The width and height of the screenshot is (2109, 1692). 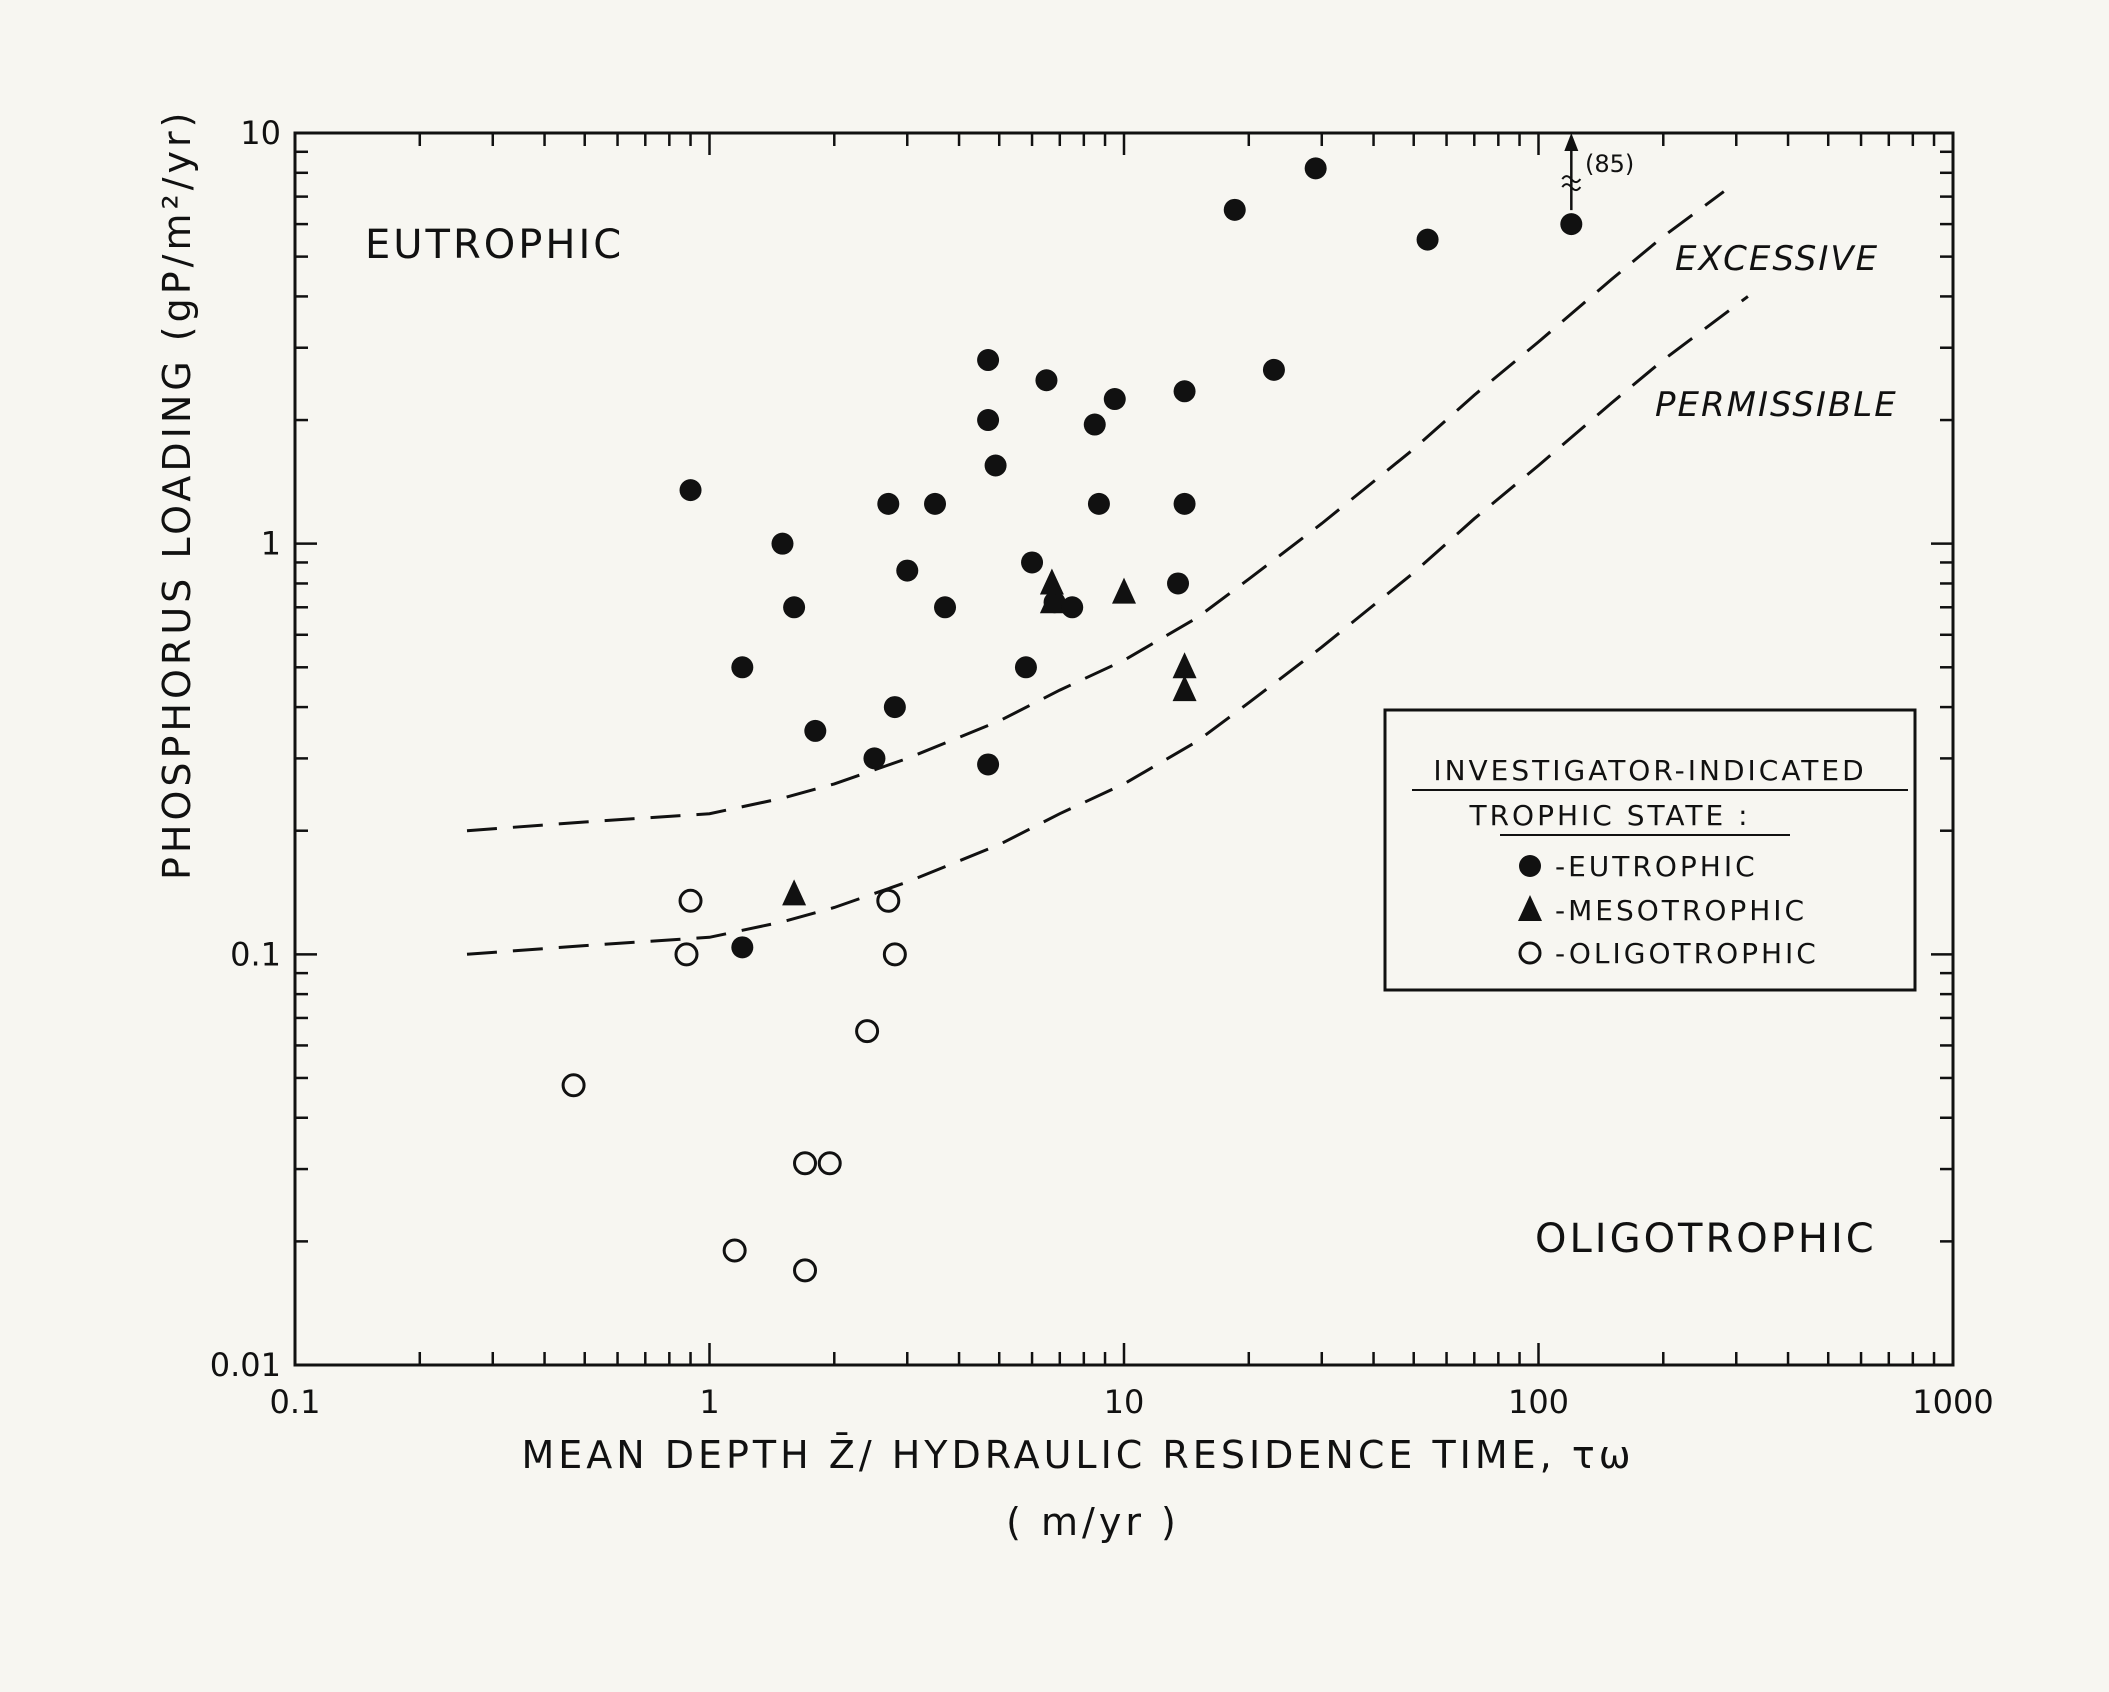 What do you see at coordinates (1687, 953) in the screenshot?
I see `legend-entry-oligotrophic: -OLIGOTROPHIC` at bounding box center [1687, 953].